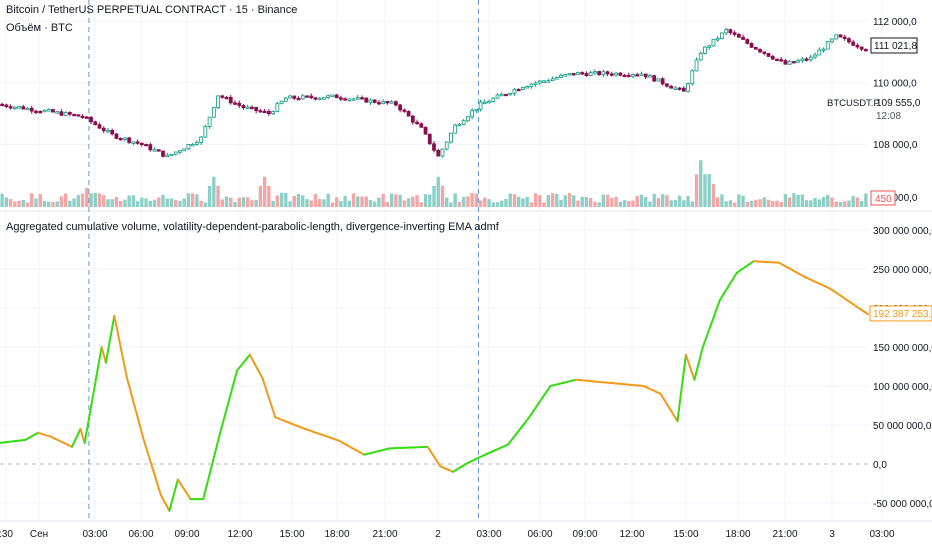  Describe the element at coordinates (902, 348) in the screenshot. I see `indicator-tick-label: 150 000 000,0` at that location.